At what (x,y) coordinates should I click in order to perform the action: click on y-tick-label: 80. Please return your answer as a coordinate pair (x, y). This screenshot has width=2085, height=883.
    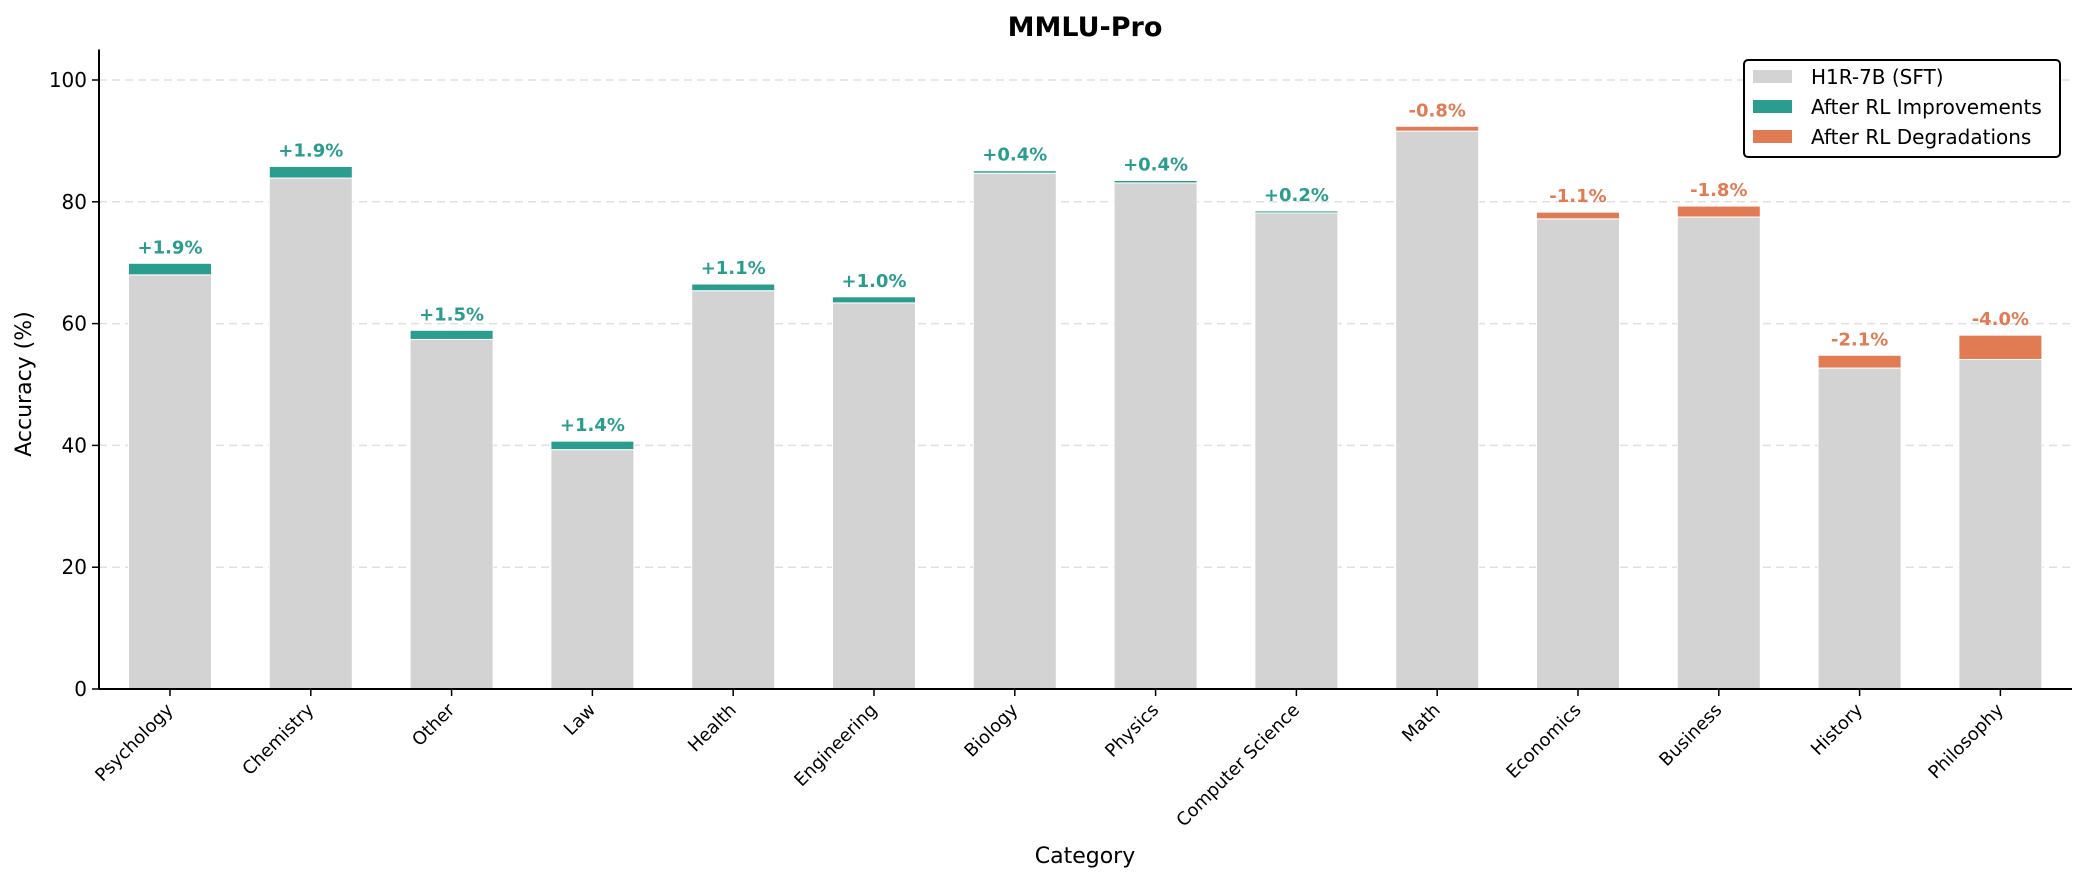
    Looking at the image, I should click on (74, 202).